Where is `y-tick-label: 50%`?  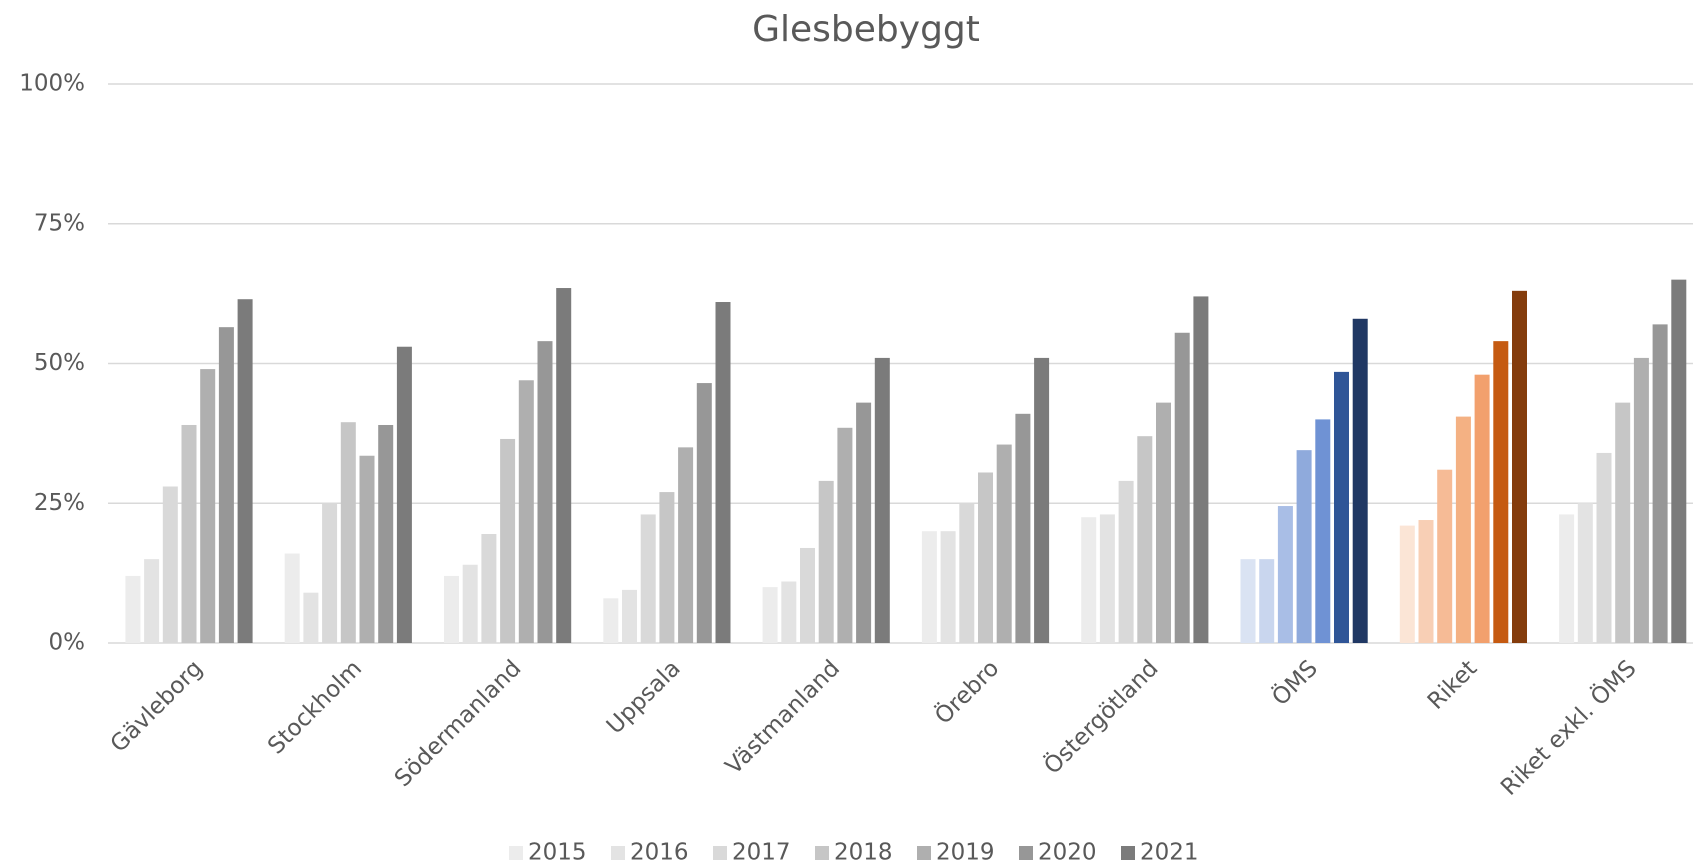 y-tick-label: 50% is located at coordinates (59, 363).